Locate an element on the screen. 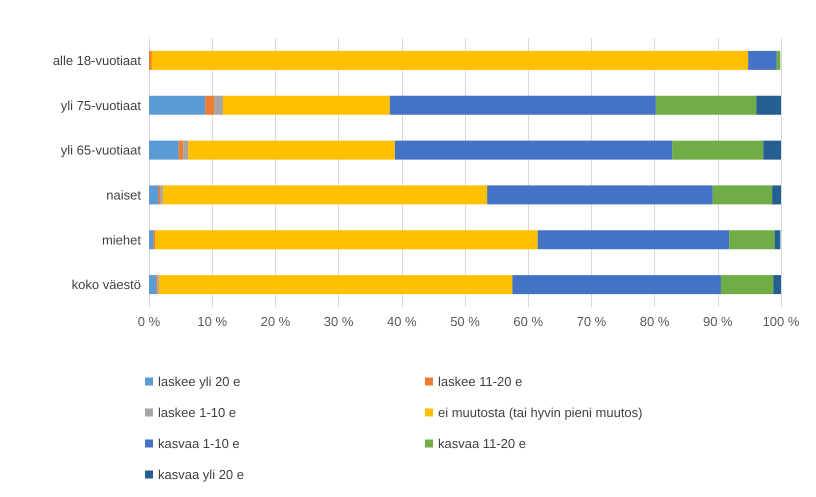  y-tick-label: yli 65-vuotiaat is located at coordinates (101, 150).